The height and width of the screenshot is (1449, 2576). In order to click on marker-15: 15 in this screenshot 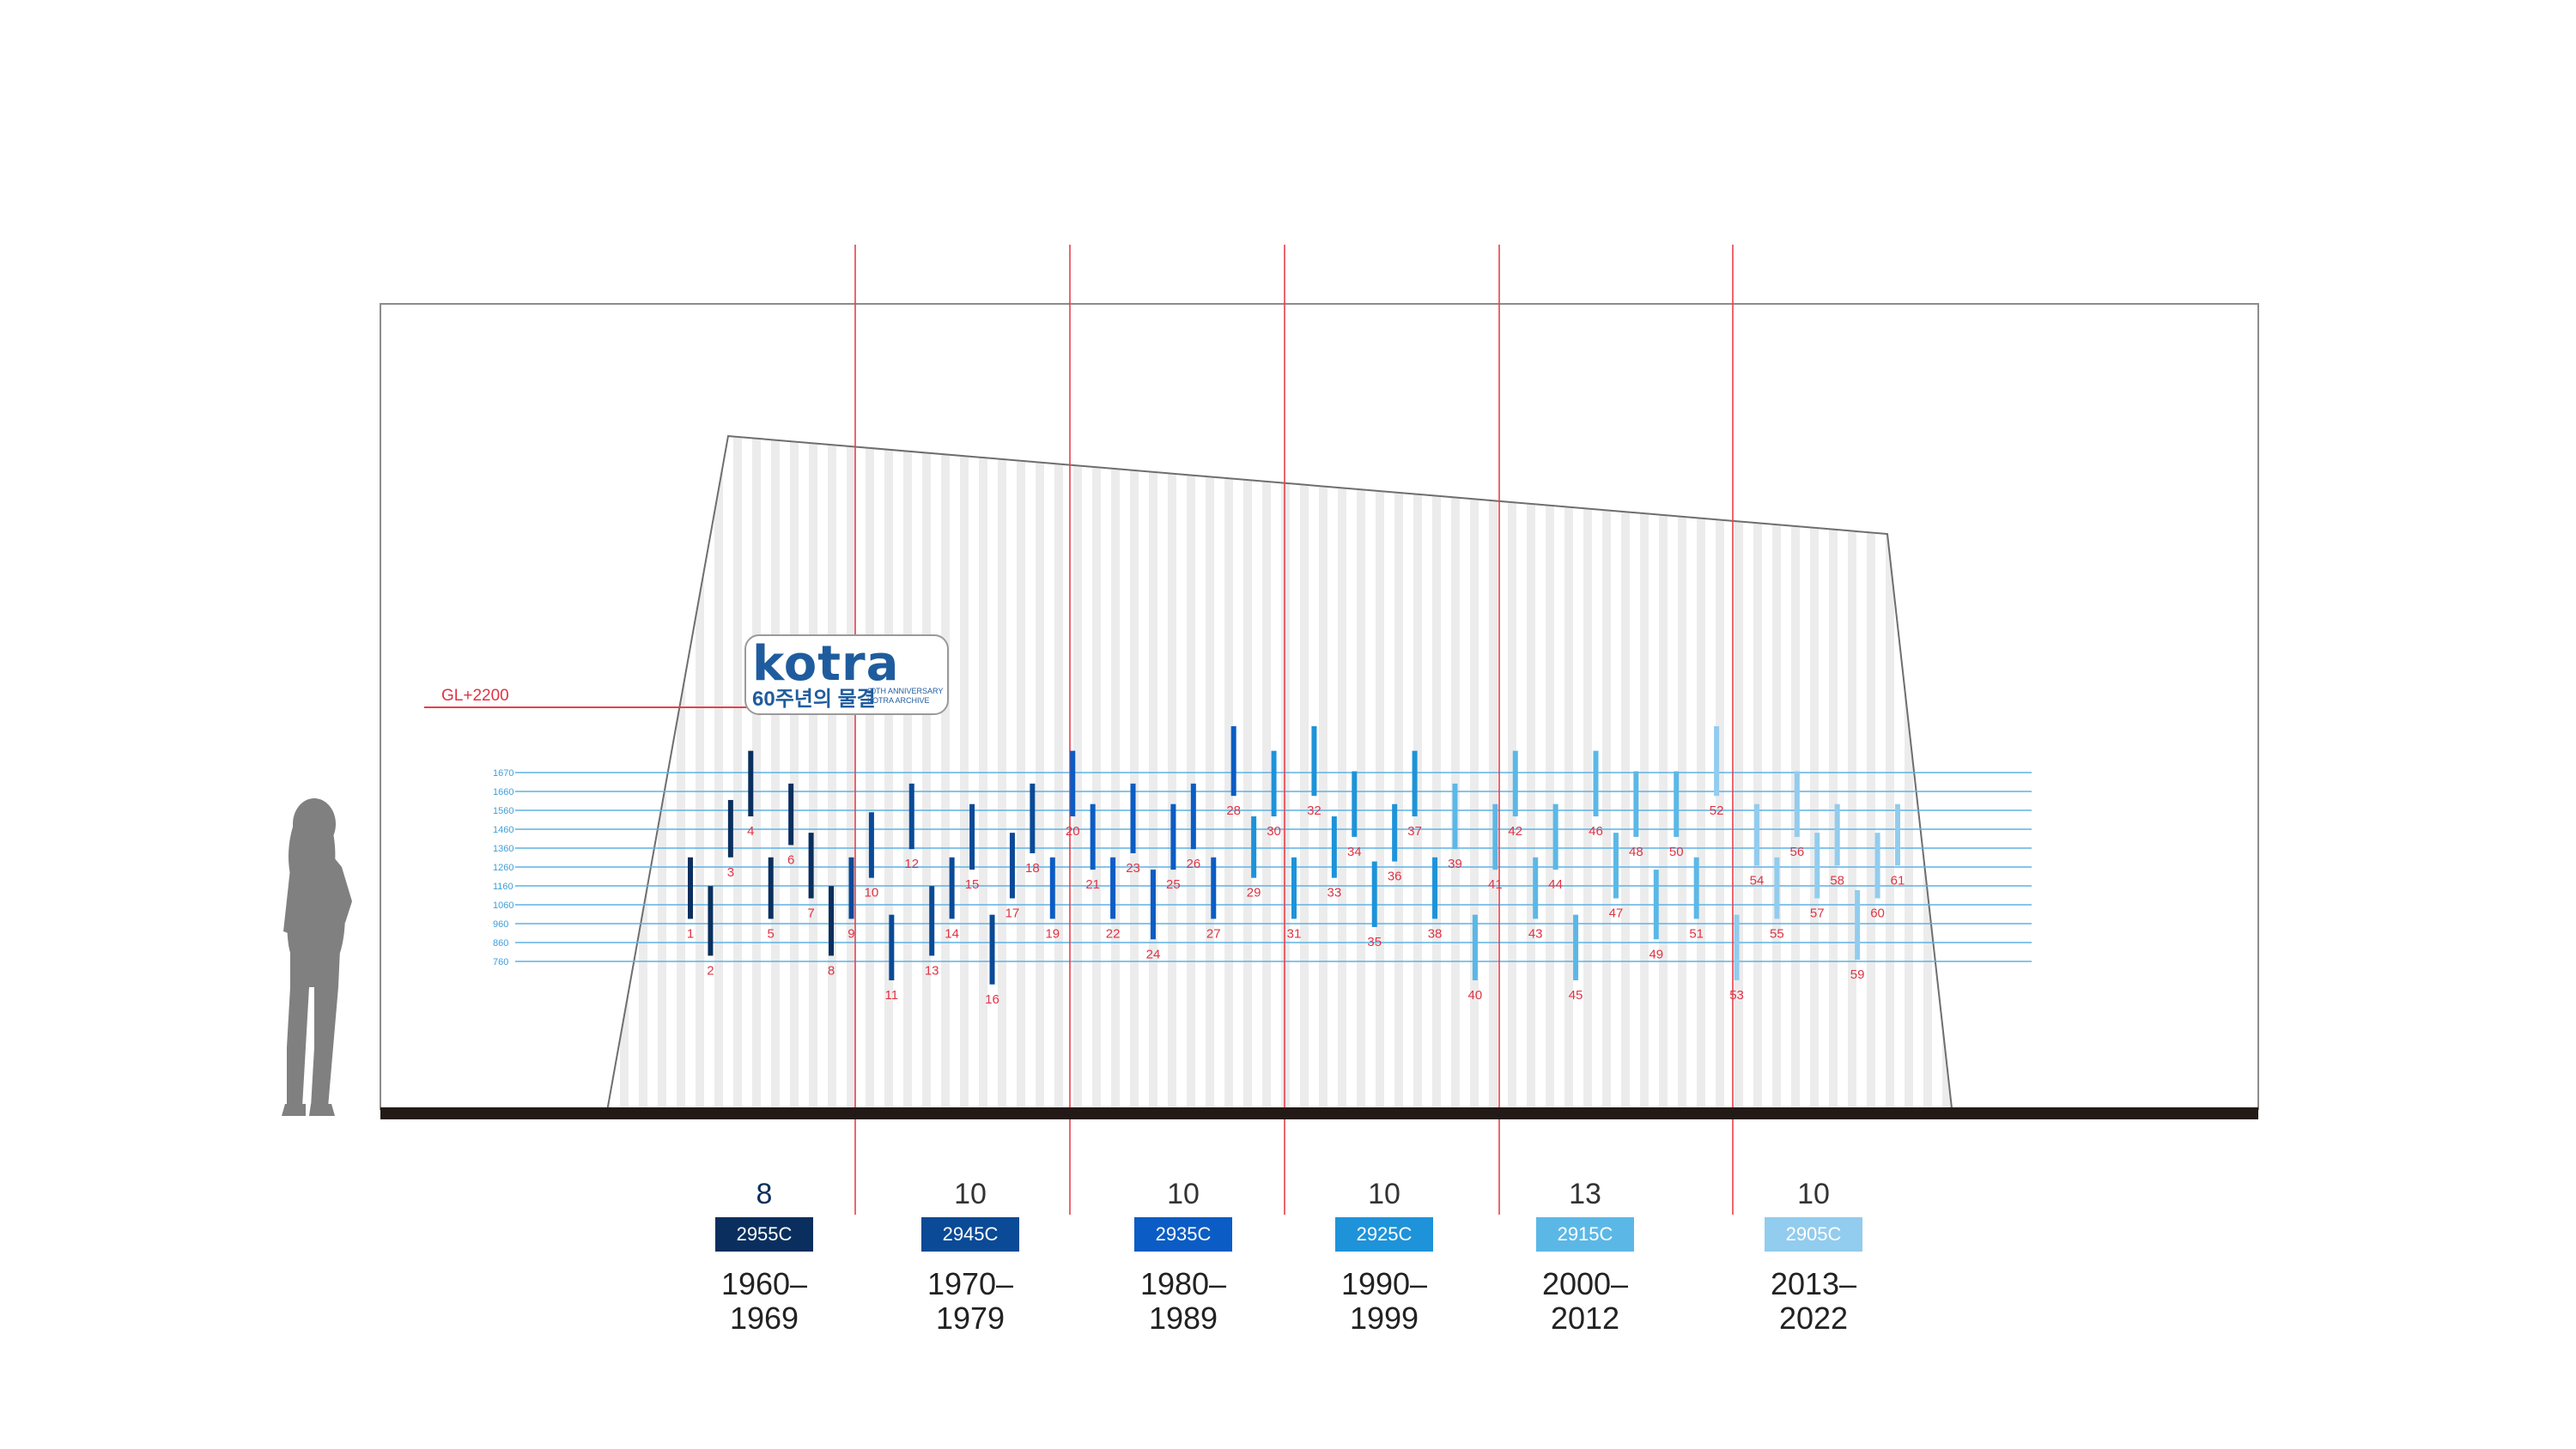, I will do `click(972, 847)`.